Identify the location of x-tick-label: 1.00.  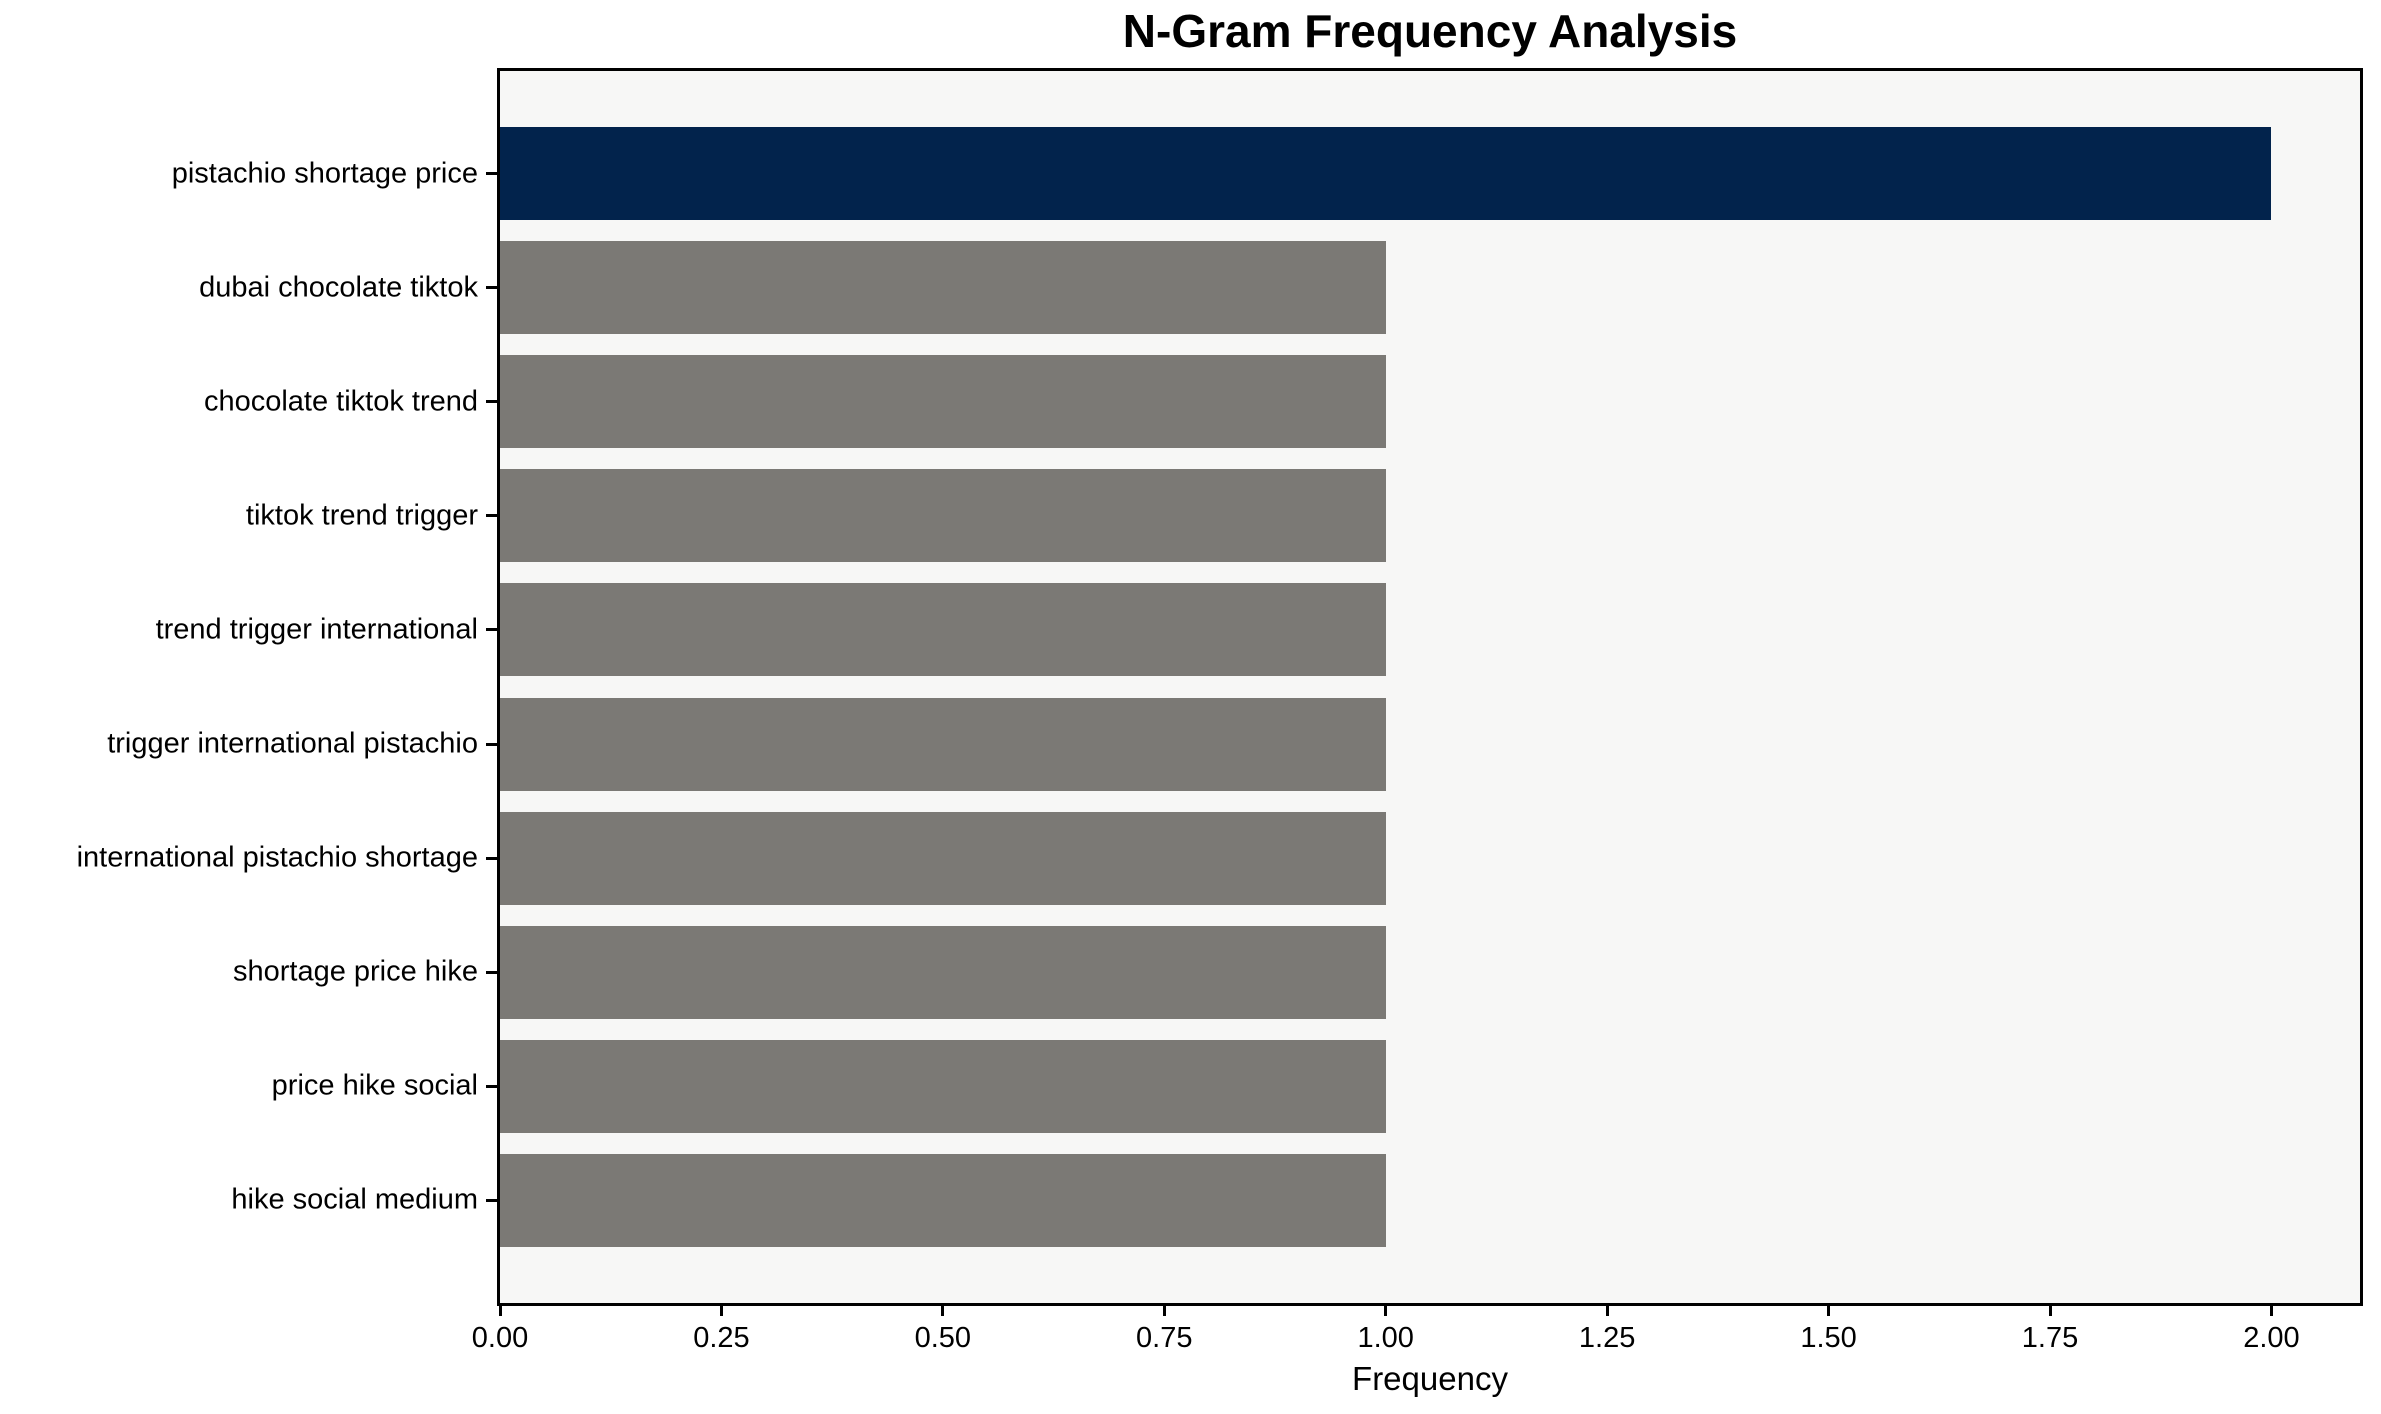
(1385, 1338).